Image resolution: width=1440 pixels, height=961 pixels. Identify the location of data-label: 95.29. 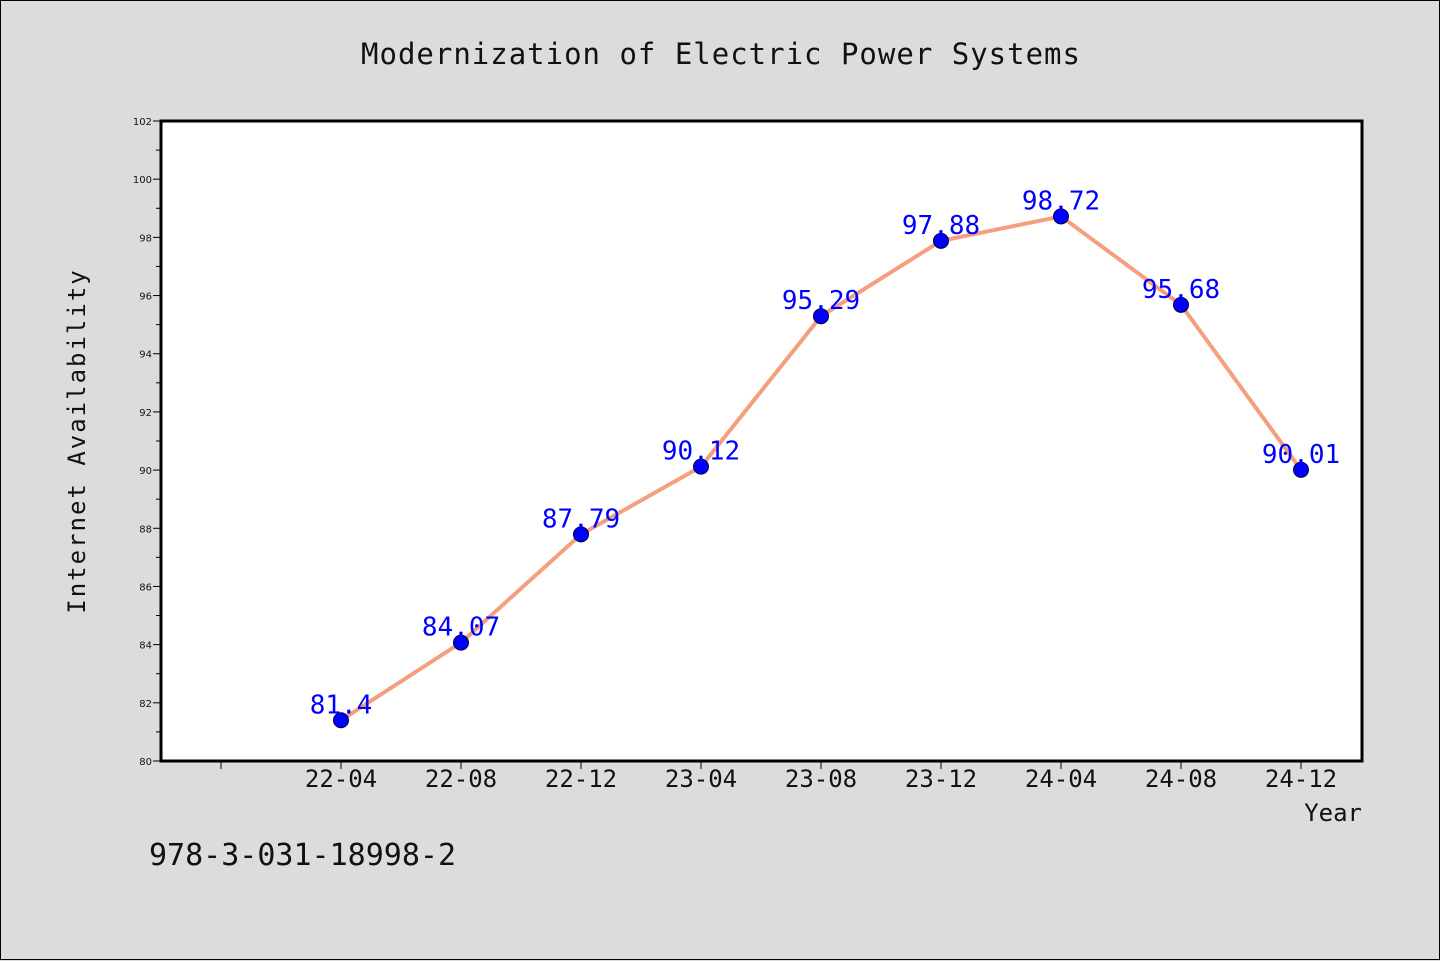
(821, 301).